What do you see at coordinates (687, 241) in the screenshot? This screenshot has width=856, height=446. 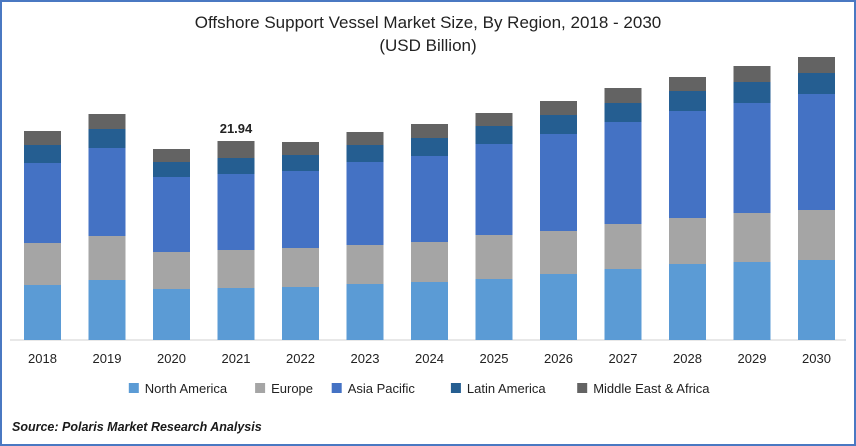 I see `bar-europe-2028` at bounding box center [687, 241].